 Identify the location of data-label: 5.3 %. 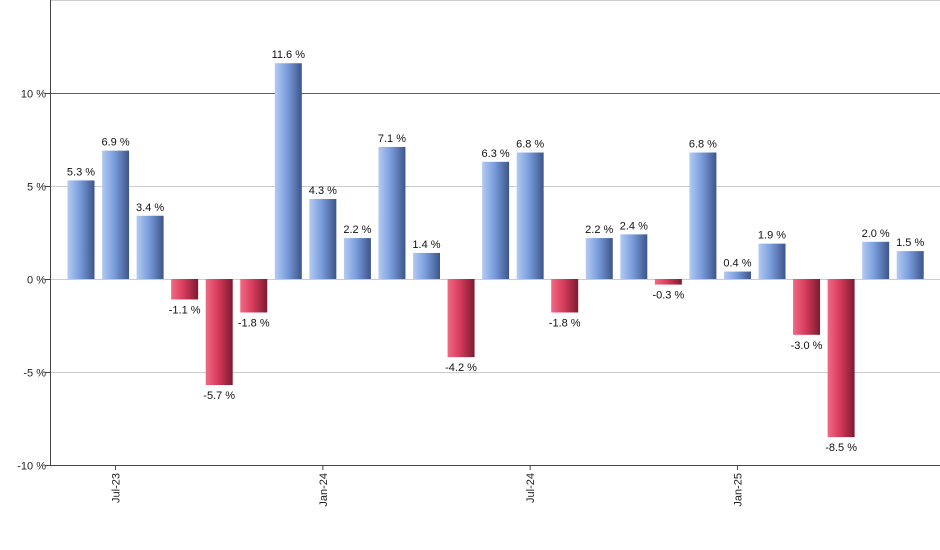
(81, 172).